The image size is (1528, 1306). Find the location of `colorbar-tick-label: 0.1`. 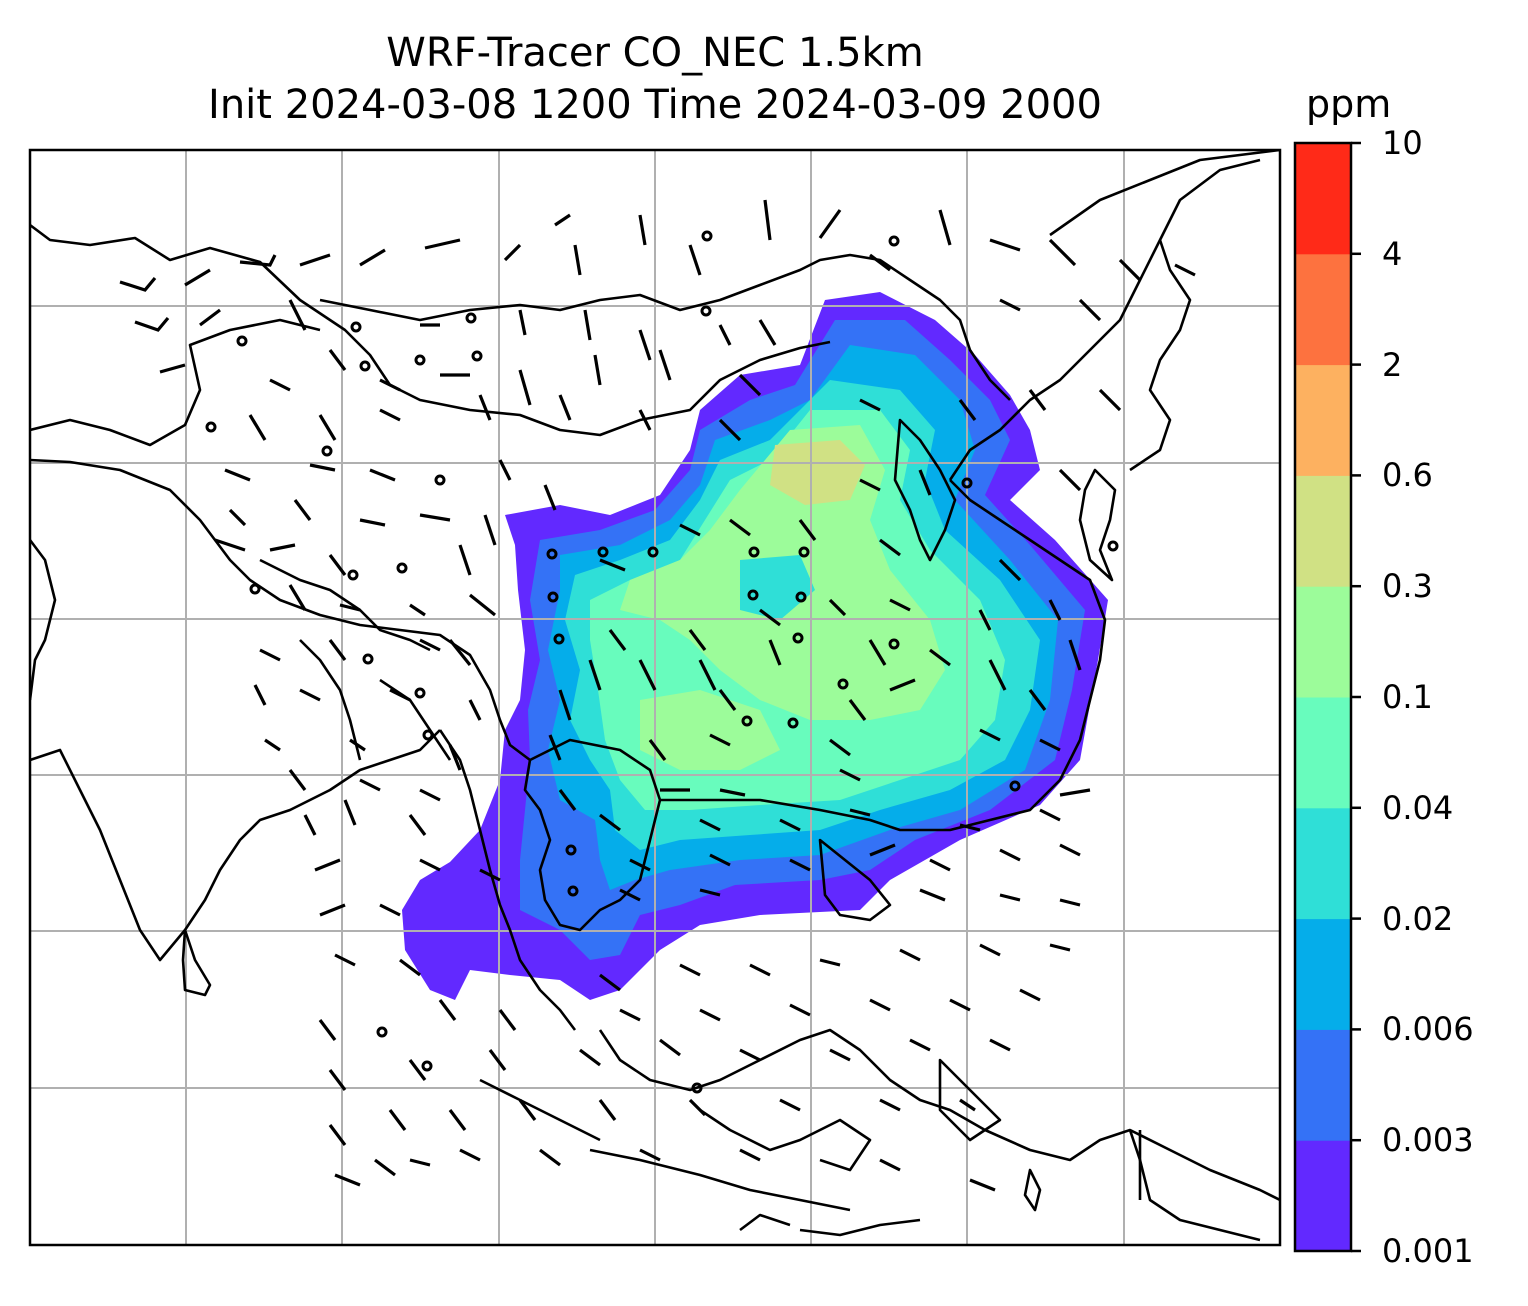

colorbar-tick-label: 0.1 is located at coordinates (1407, 697).